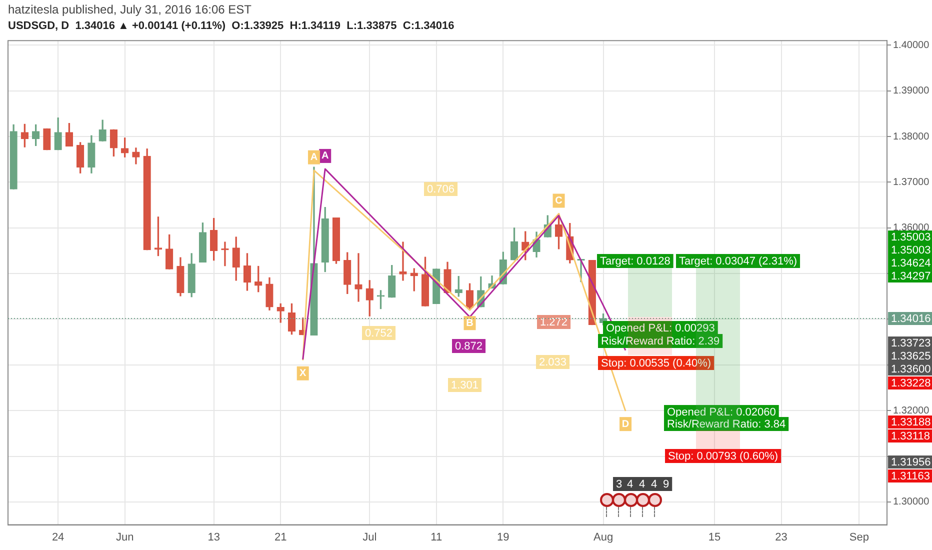 The height and width of the screenshot is (550, 932). I want to click on annotation: 3, so click(619, 484).